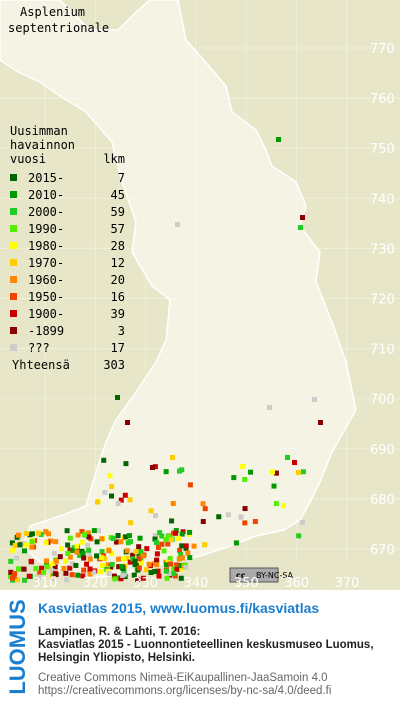 The width and height of the screenshot is (400, 702). Describe the element at coordinates (382, 149) in the screenshot. I see `y-tick-label: 750` at that location.